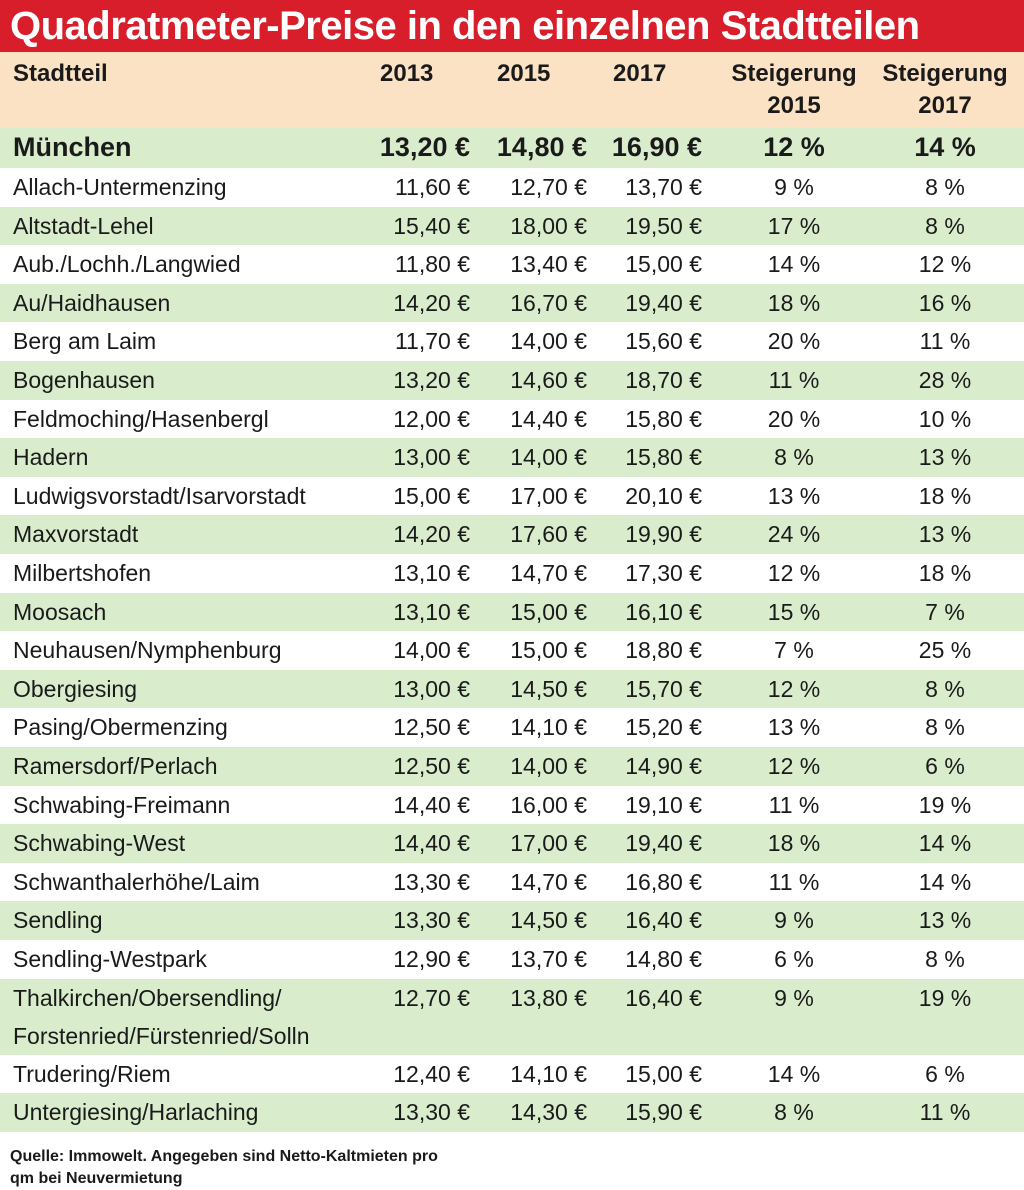  I want to click on increase-2017: 10 %, so click(945, 418).